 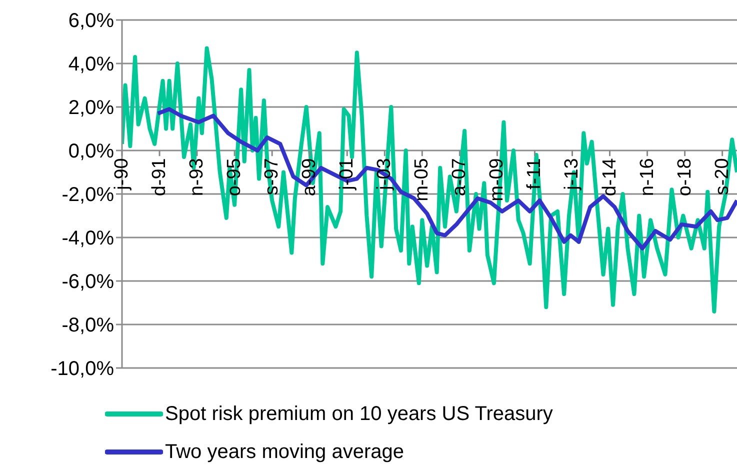 I want to click on x-tick-label: f-11, so click(x=535, y=174).